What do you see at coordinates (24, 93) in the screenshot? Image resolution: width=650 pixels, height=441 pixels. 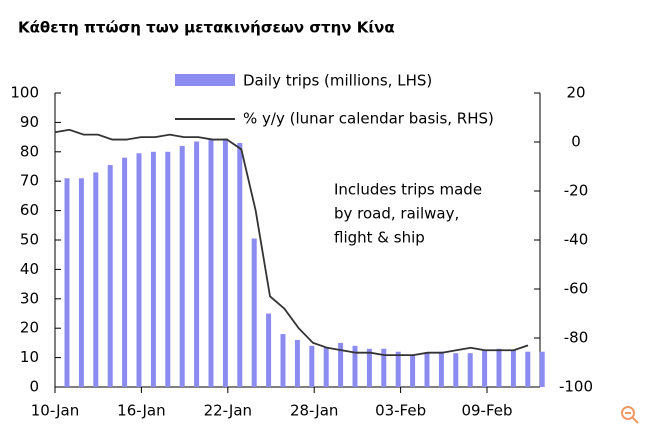 I see `y-tick-label: 100` at bounding box center [24, 93].